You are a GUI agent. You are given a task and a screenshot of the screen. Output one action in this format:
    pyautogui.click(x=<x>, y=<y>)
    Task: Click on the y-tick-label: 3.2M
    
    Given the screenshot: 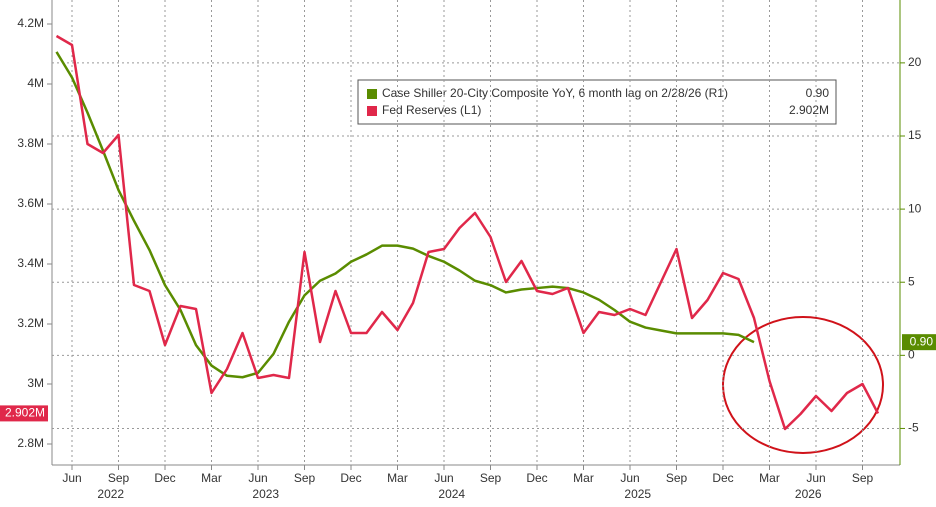 What is the action you would take?
    pyautogui.click(x=30, y=323)
    